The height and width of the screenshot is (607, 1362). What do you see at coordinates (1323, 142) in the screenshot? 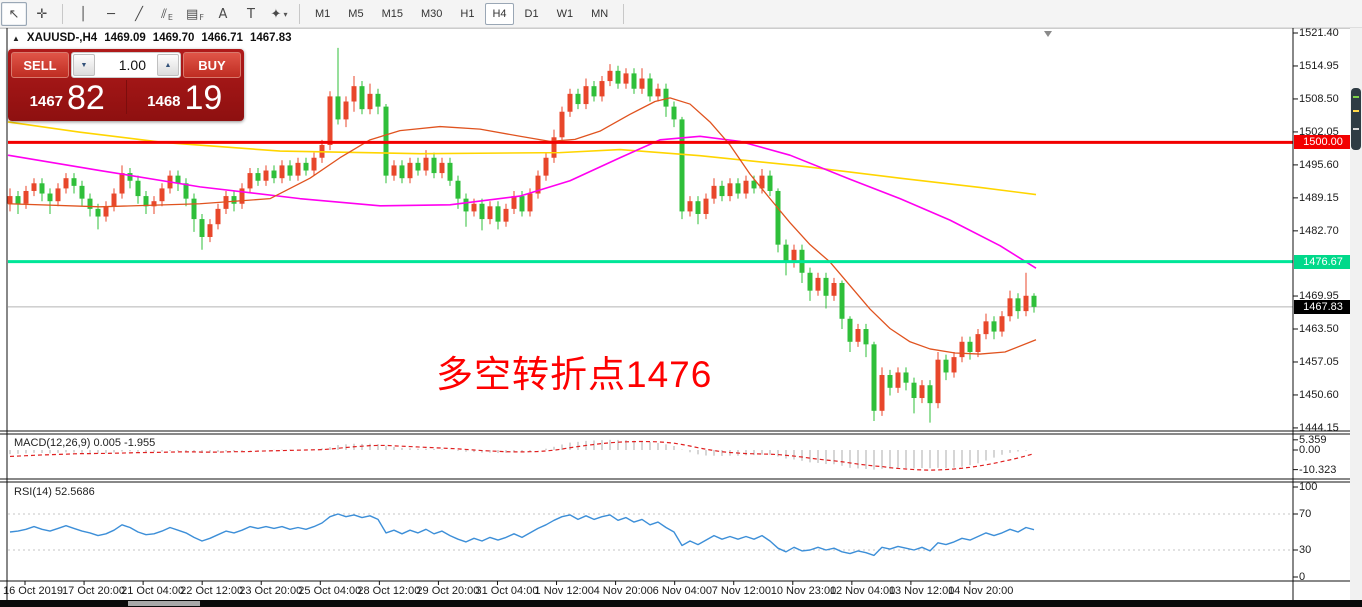
I see `resistance-price-badge: 1500.00` at bounding box center [1323, 142].